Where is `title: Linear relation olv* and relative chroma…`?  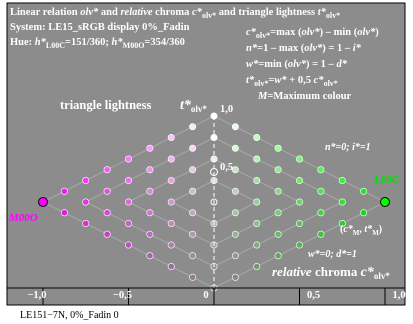
title: Linear relation olv* and relative chroma… is located at coordinates (175, 13).